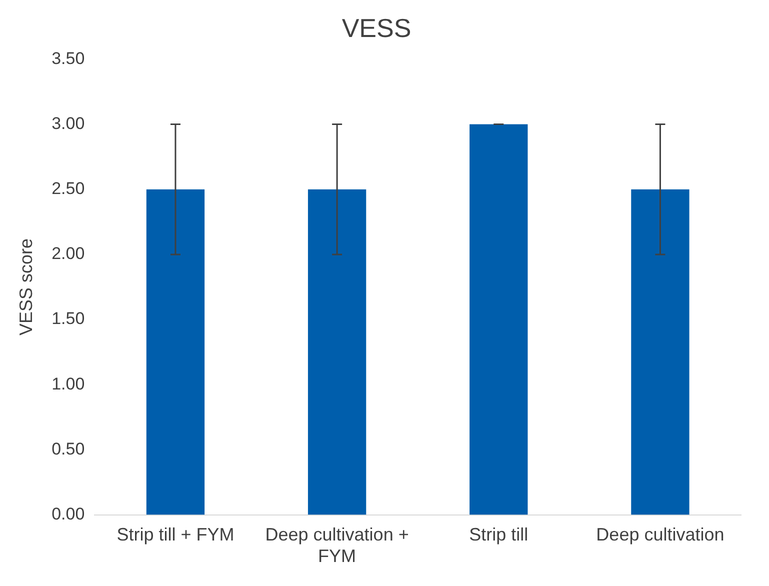 The width and height of the screenshot is (769, 586). Describe the element at coordinates (498, 534) in the screenshot. I see `x-tick-label: Strip till` at that location.